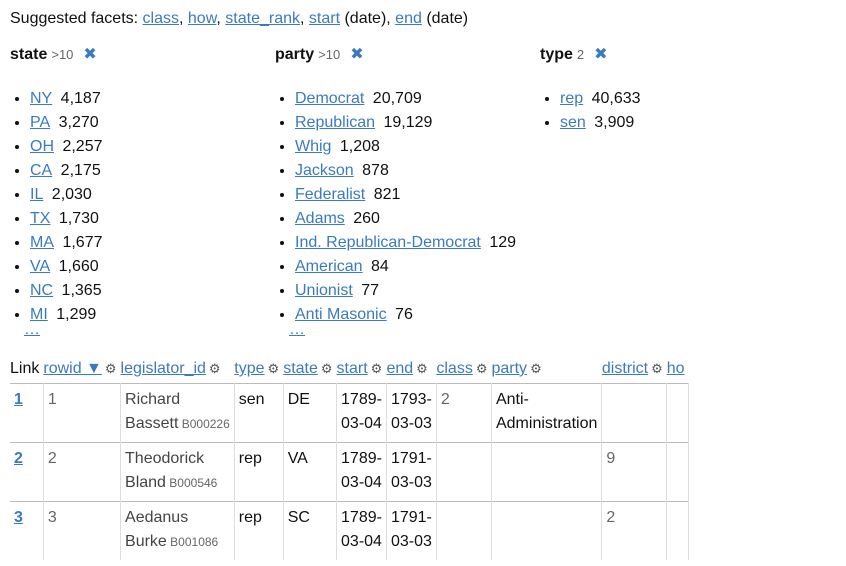 This screenshot has width=846, height=566. What do you see at coordinates (177, 530) in the screenshot?
I see `cell-legislator-id: Aedanus Burke B001086` at bounding box center [177, 530].